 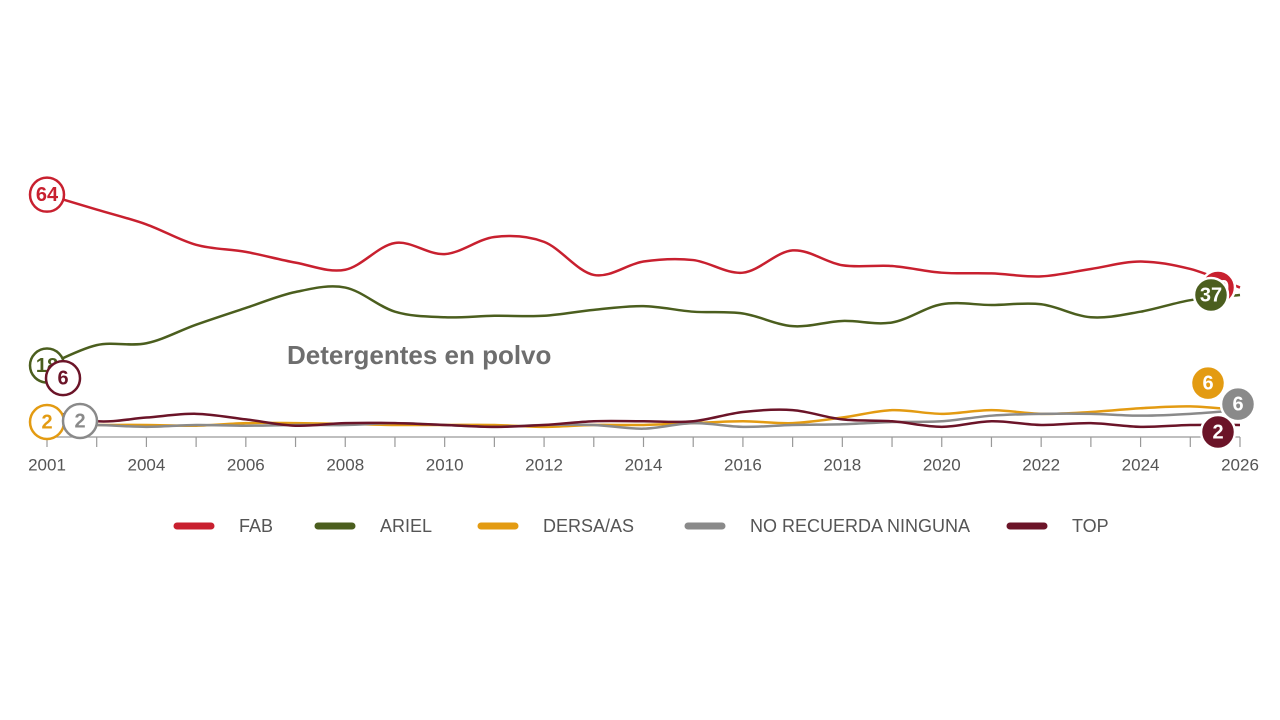 I want to click on x-tick-label: 2020, so click(x=942, y=464).